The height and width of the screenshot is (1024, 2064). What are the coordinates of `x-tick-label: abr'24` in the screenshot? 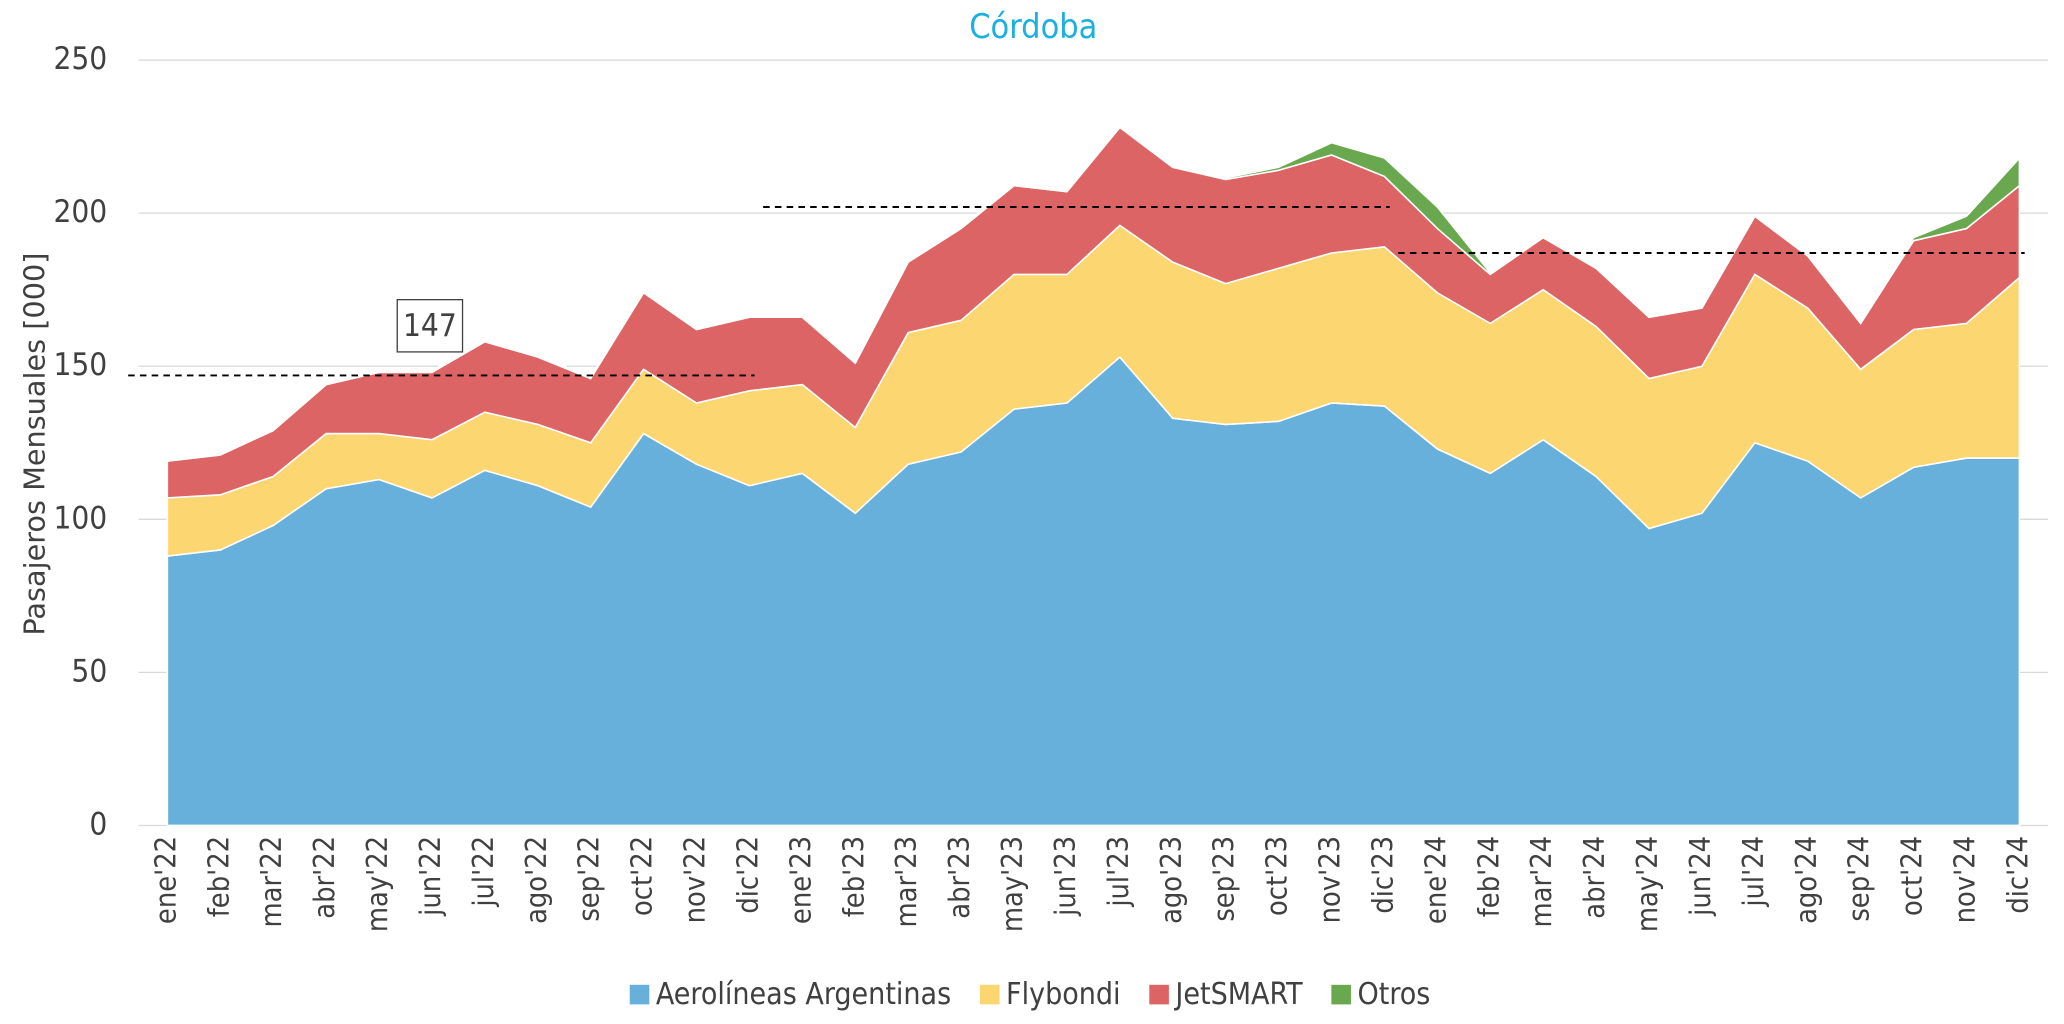 It's located at (1594, 877).